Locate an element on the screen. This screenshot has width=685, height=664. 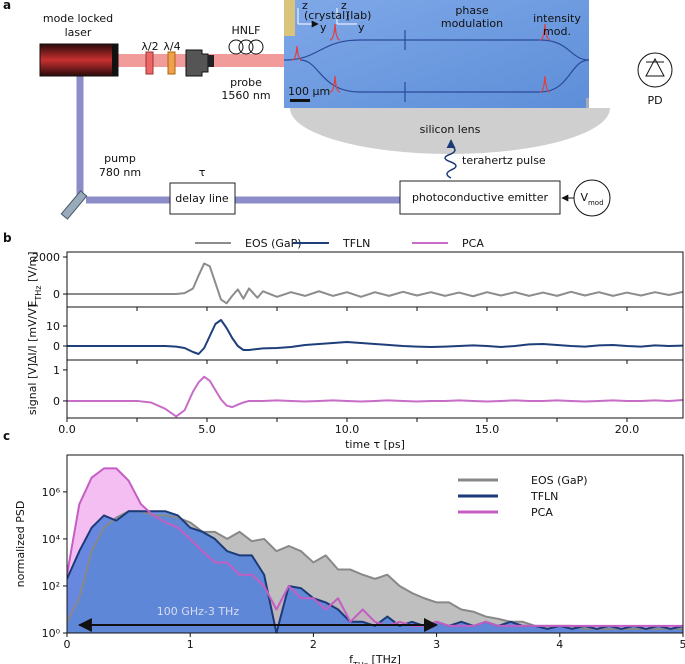
scale-bar is located at coordinates (300, 100).